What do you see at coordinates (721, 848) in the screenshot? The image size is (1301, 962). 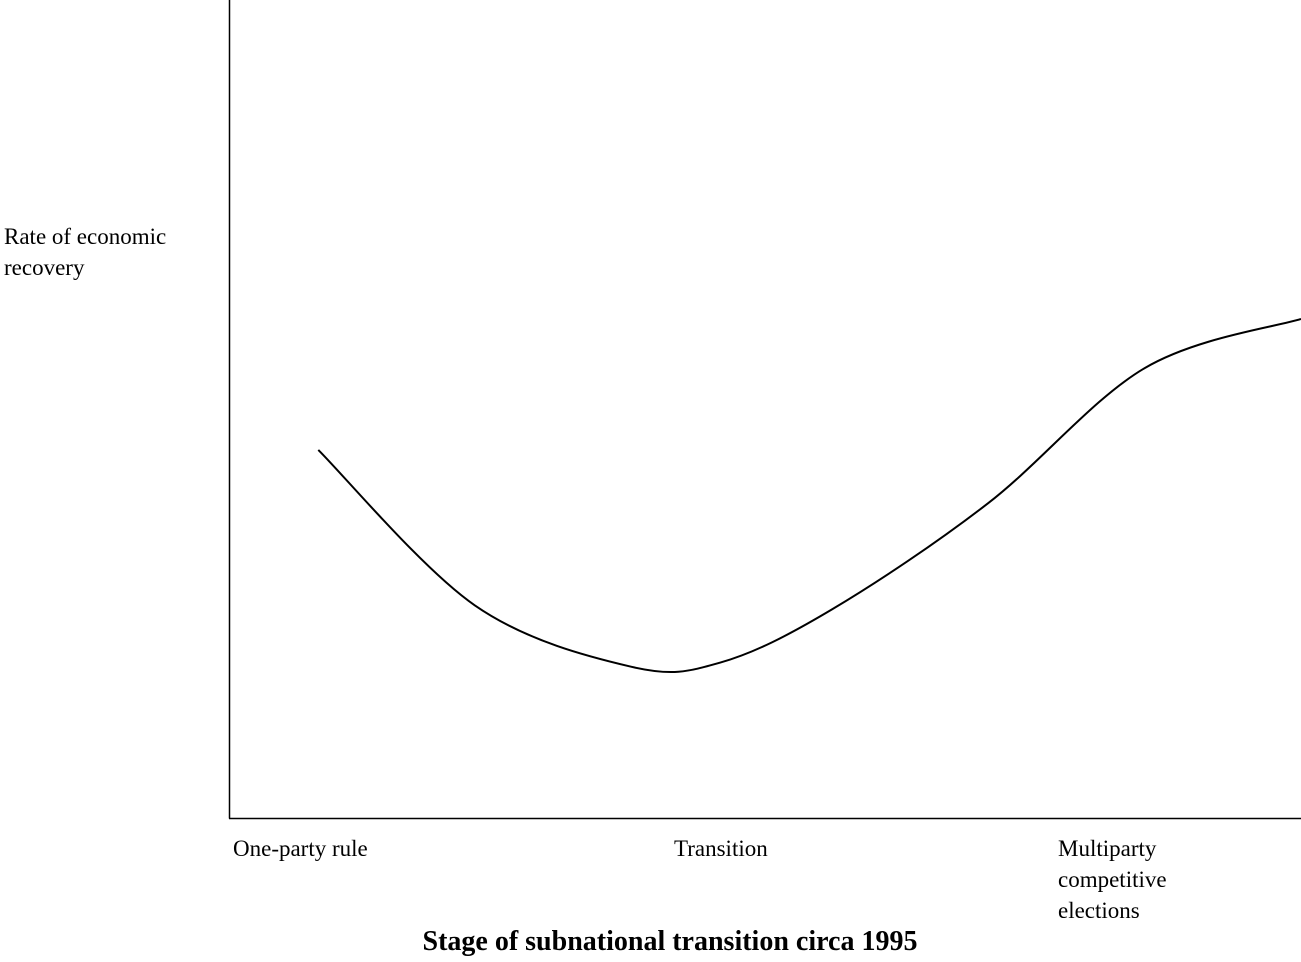 I see `x-tick-label-transition: Transition` at bounding box center [721, 848].